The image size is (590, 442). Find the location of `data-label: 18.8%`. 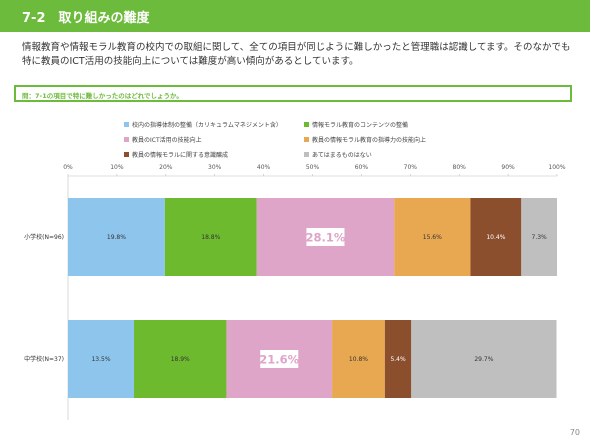

data-label: 18.8% is located at coordinates (210, 237).